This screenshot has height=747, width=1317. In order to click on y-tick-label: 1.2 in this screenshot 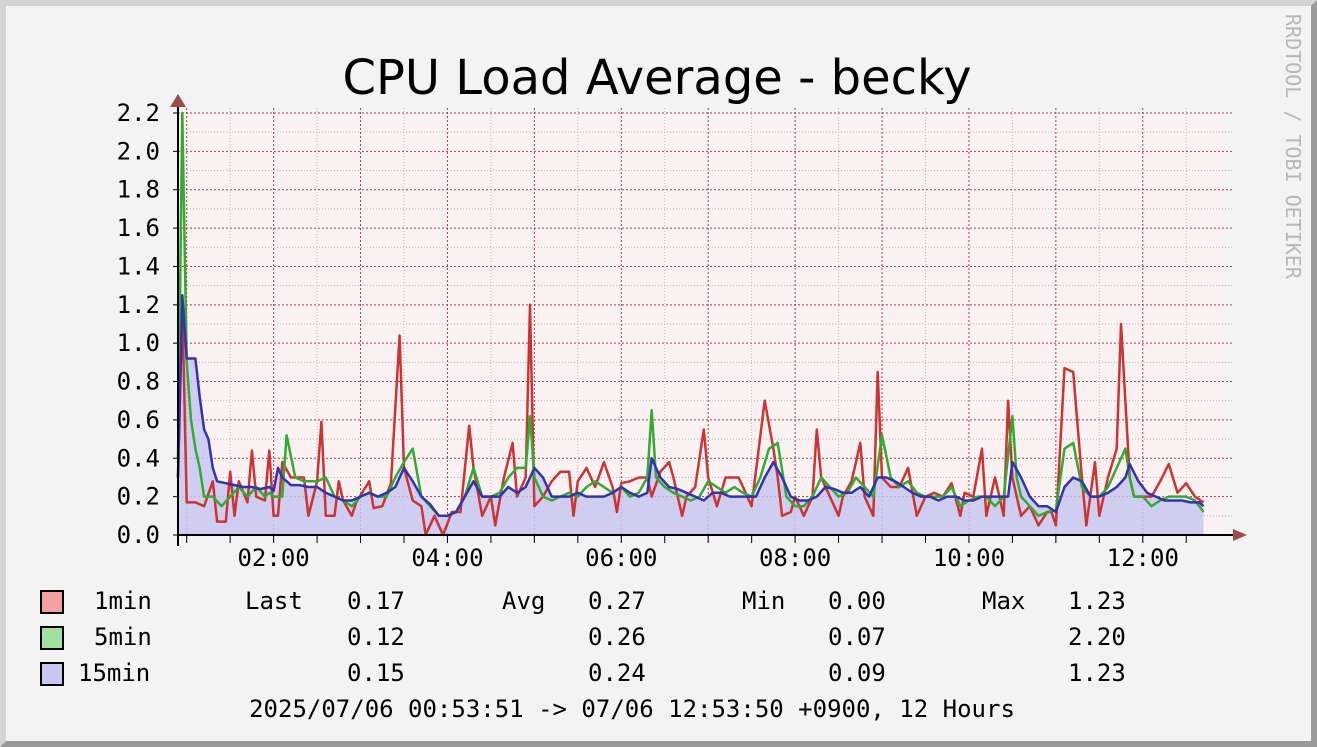, I will do `click(138, 305)`.